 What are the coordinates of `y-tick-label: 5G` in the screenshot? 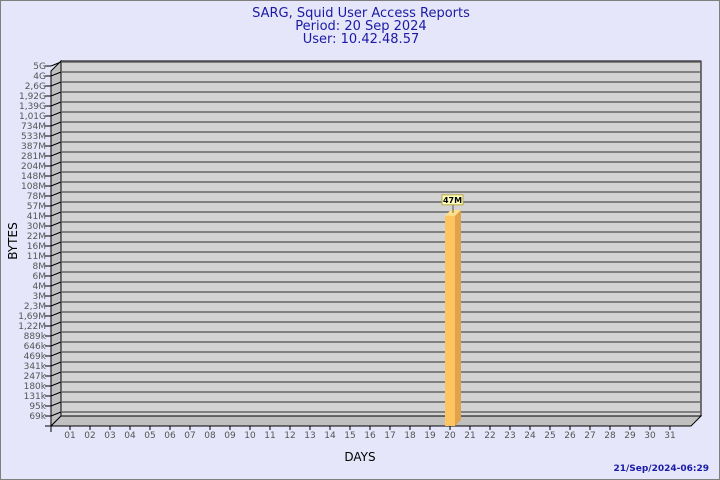 It's located at (39, 67).